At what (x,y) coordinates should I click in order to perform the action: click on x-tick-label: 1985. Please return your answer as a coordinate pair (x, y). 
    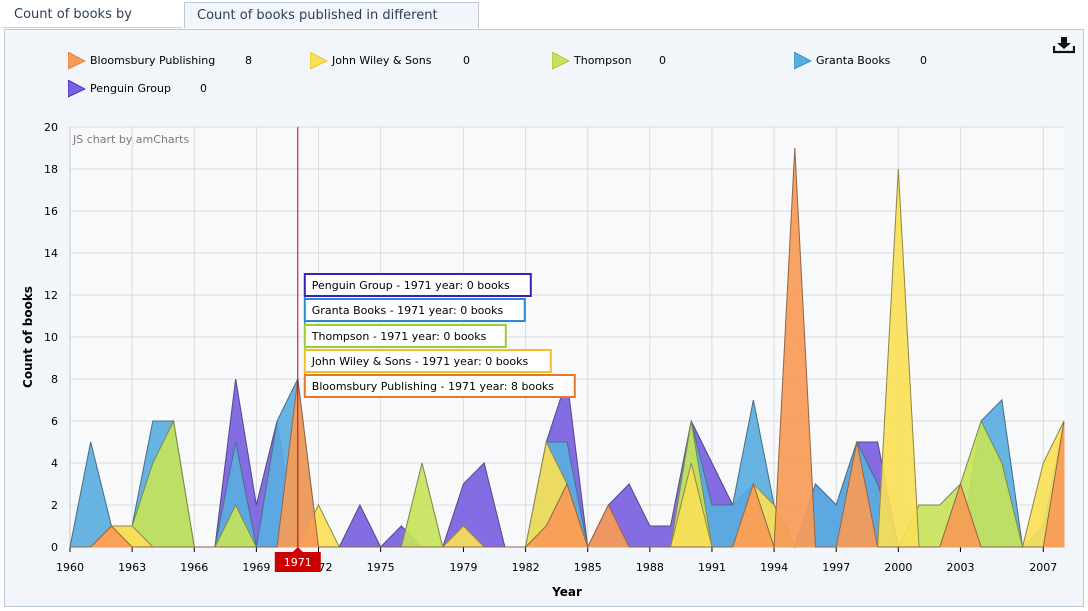
    Looking at the image, I should click on (588, 567).